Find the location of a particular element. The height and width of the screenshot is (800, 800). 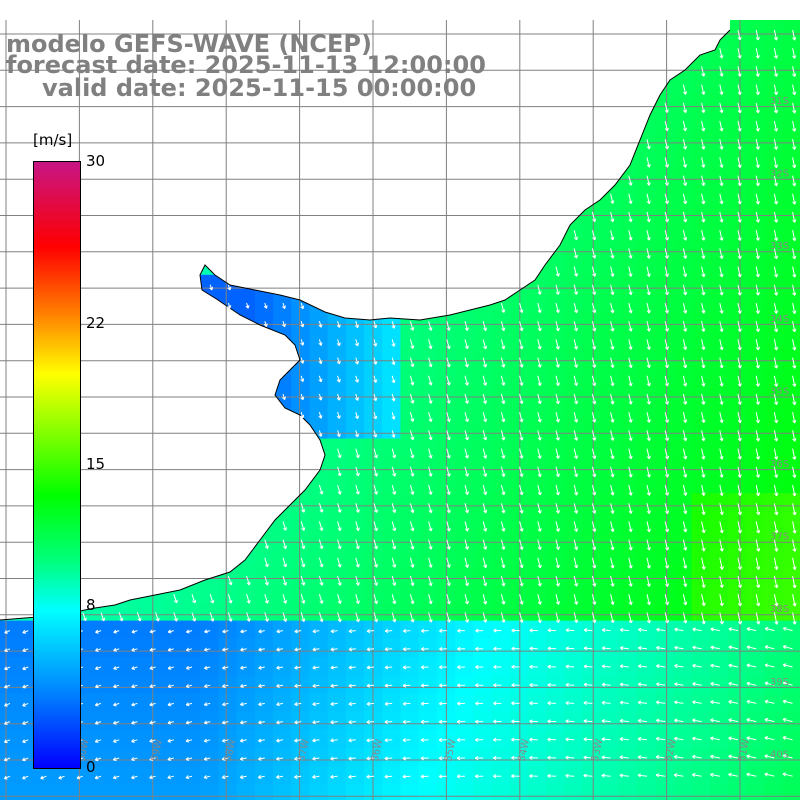

longitude-label: 54W is located at coordinates (524, 750).